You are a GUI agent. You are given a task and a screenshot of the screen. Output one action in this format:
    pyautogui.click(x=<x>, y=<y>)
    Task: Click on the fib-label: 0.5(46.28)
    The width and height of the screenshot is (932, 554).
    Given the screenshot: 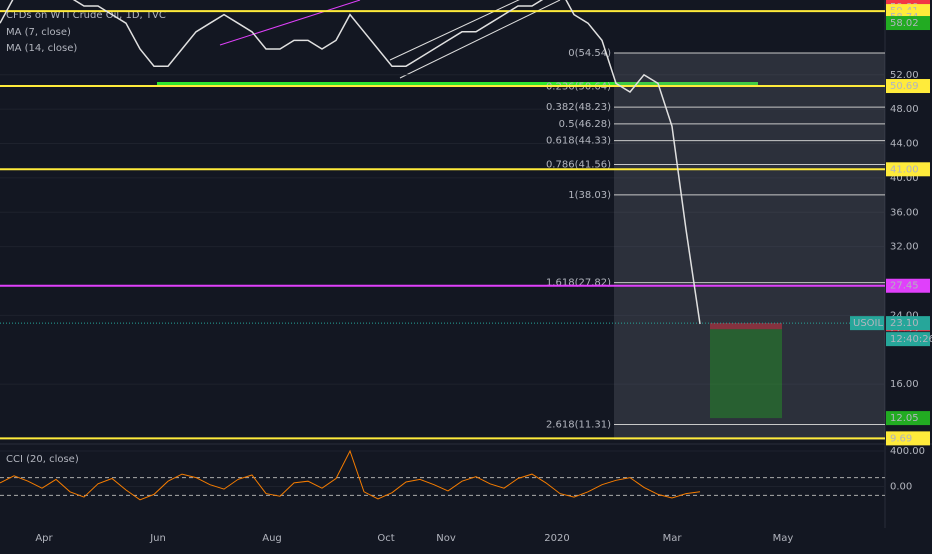 What is the action you would take?
    pyautogui.click(x=585, y=124)
    